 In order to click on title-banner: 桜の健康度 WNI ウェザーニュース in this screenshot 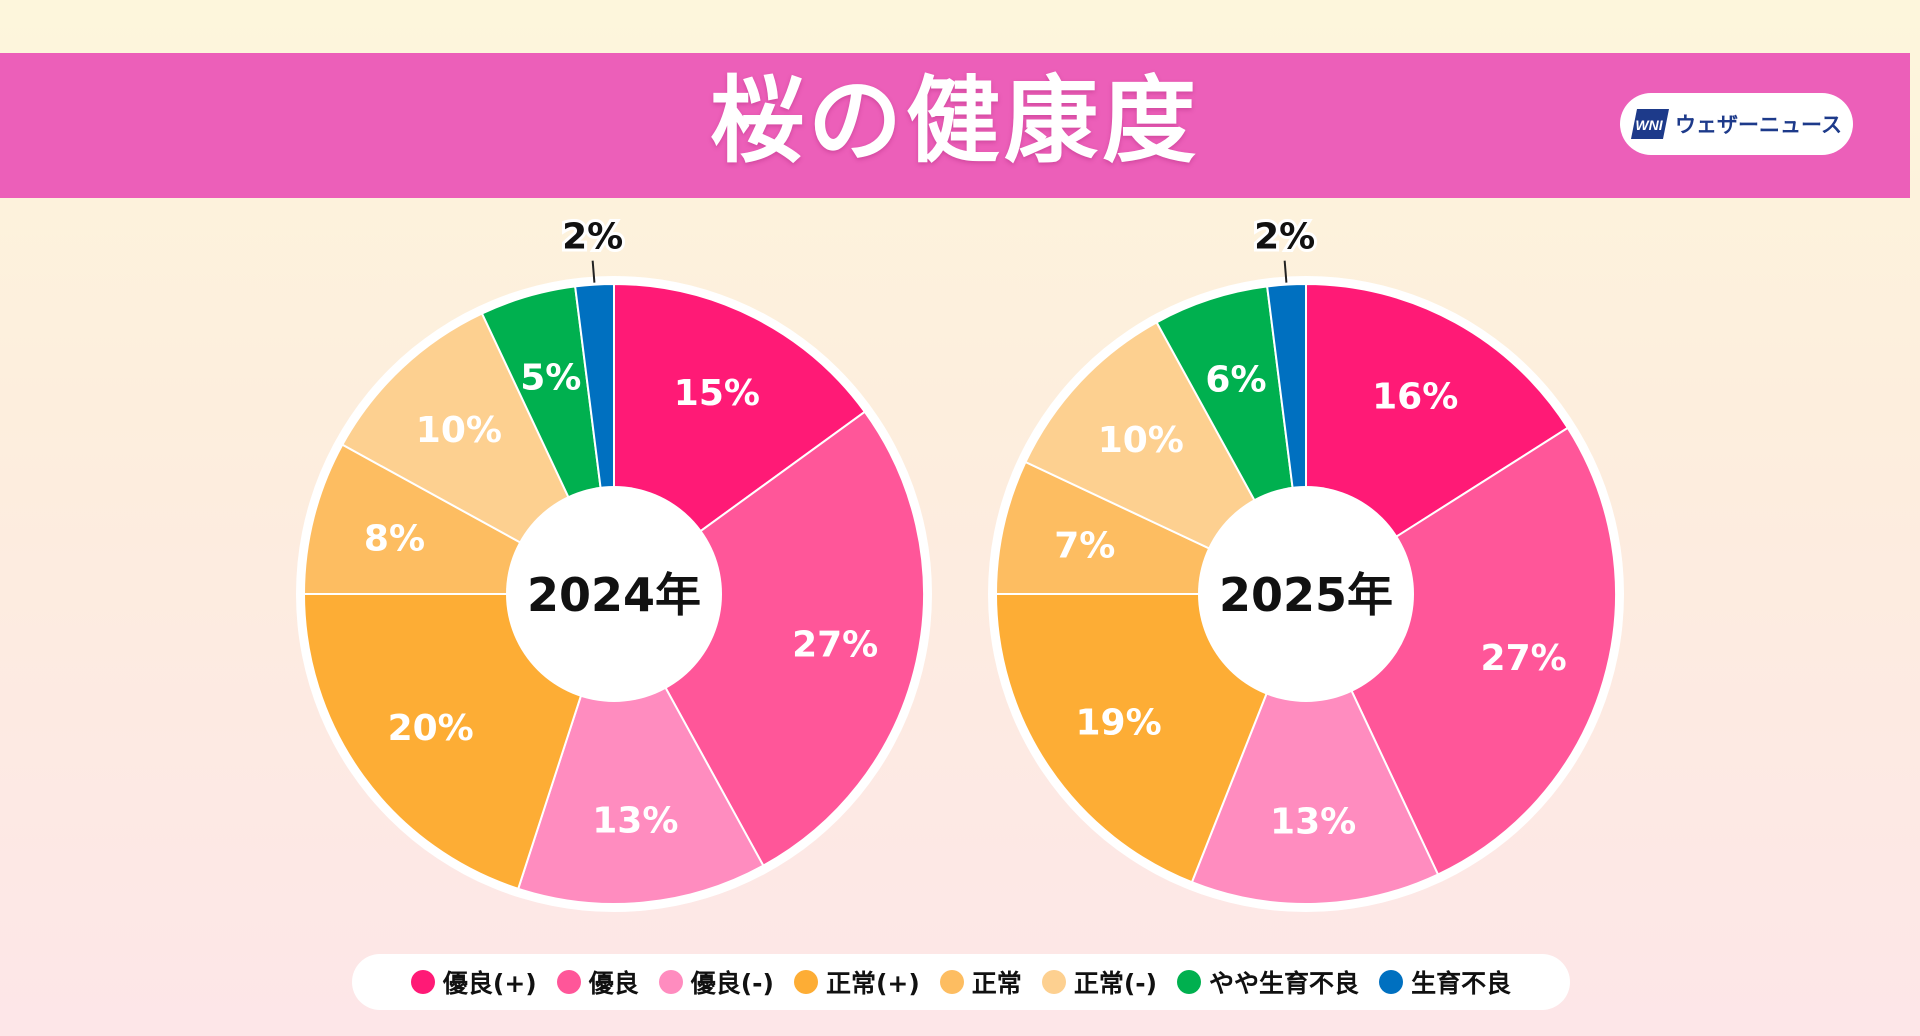, I will do `click(955, 125)`.